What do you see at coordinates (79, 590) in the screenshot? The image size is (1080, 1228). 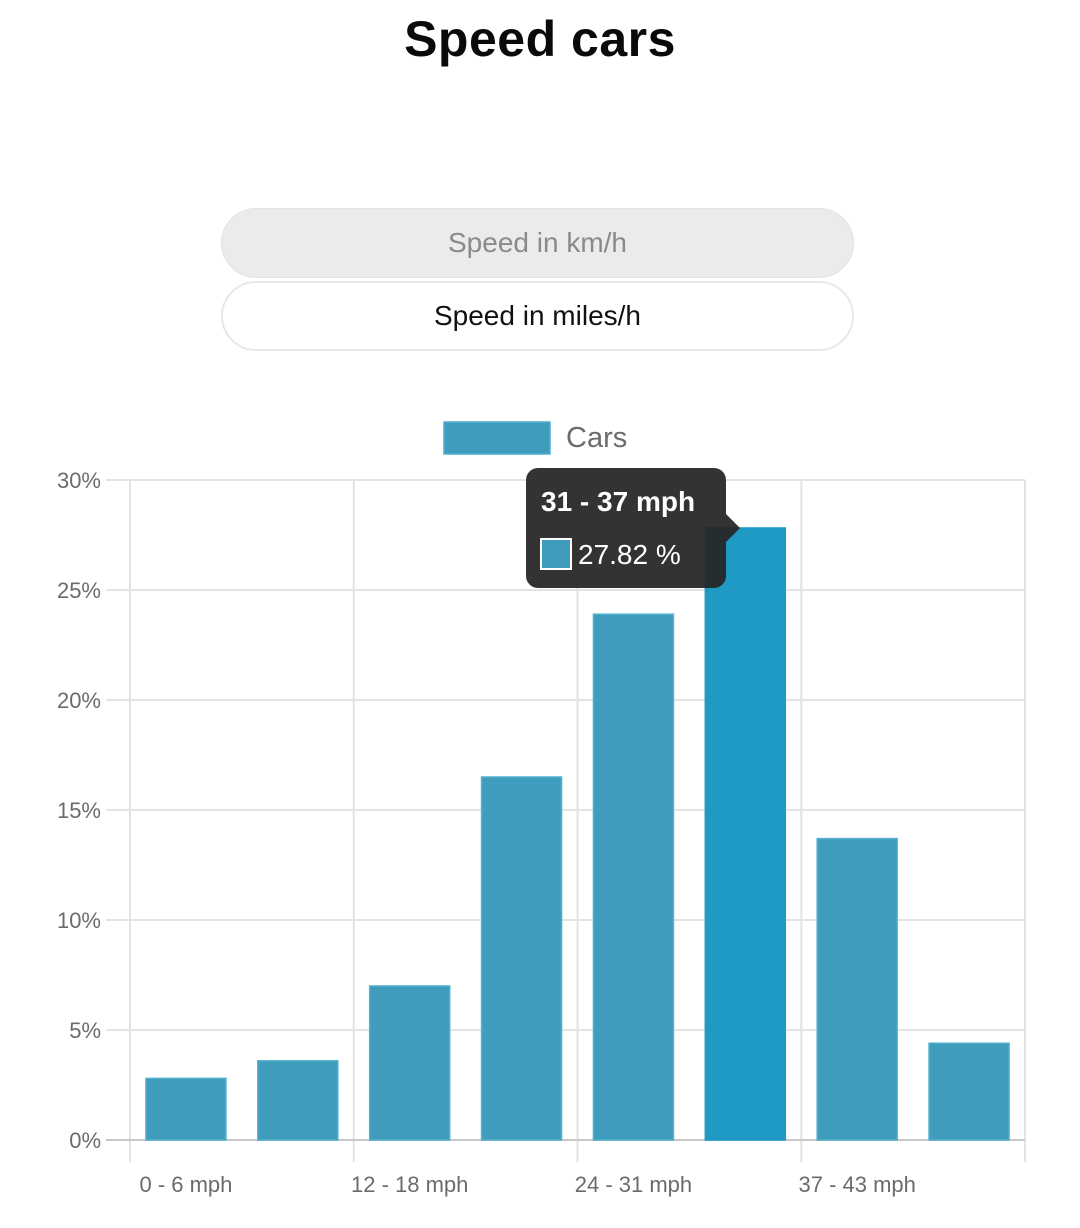 I see `y-tick-label: 25%` at bounding box center [79, 590].